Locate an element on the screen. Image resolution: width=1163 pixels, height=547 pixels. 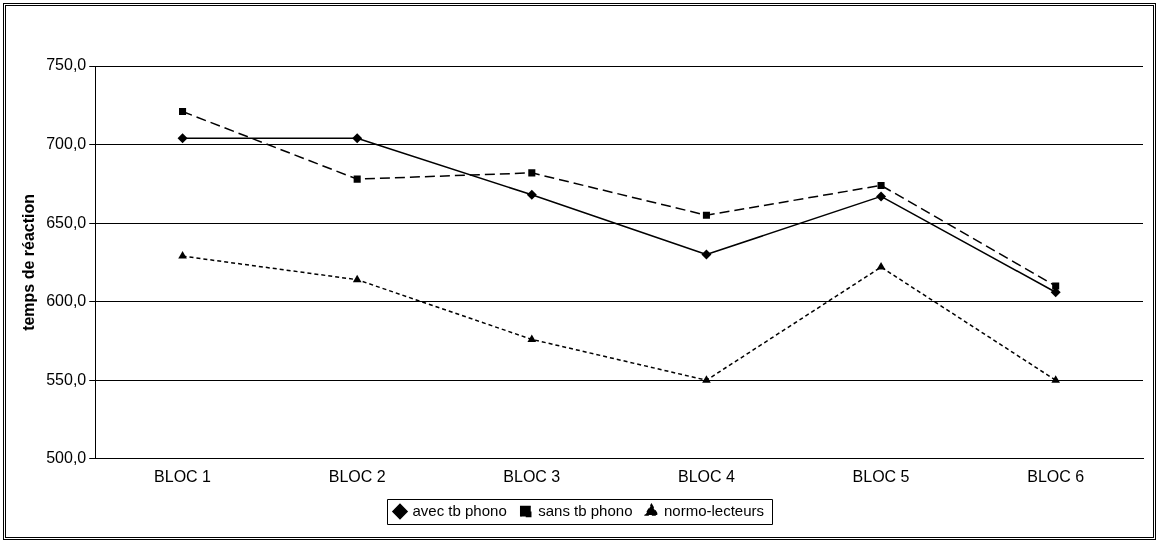
y-tick-label: 750,0 is located at coordinates (66, 65).